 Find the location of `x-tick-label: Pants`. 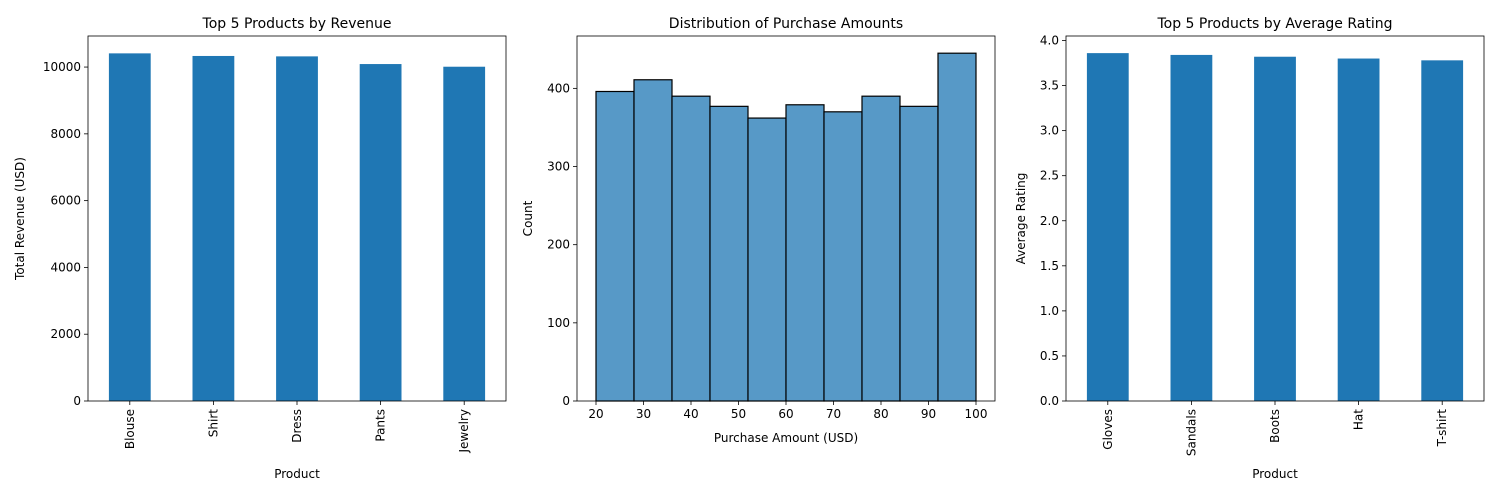

x-tick-label: Pants is located at coordinates (381, 425).